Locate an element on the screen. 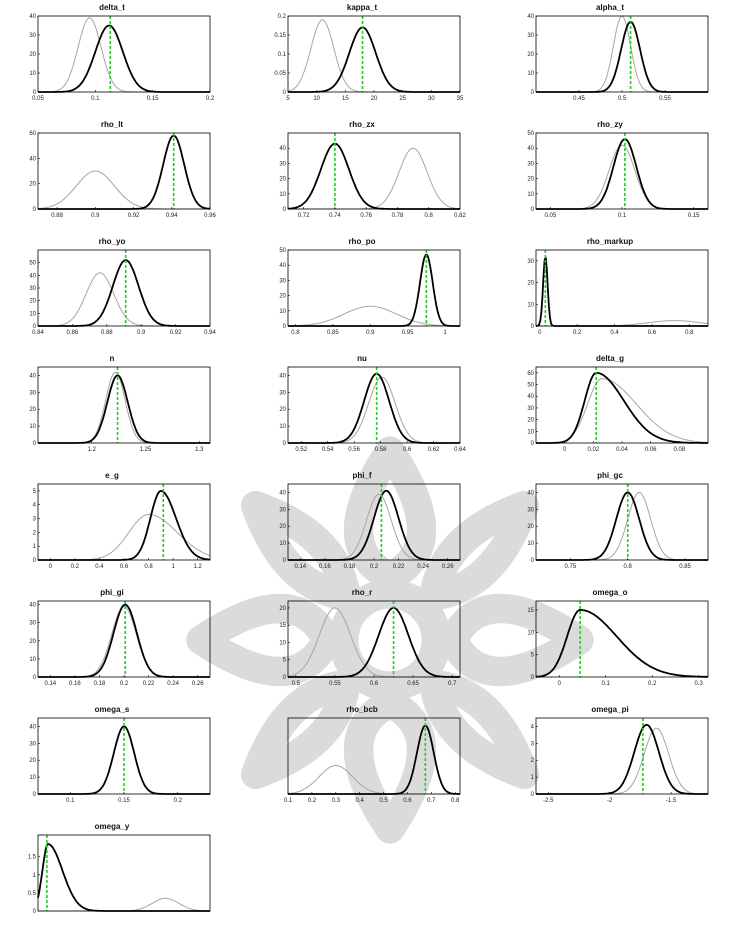 Image resolution: width=737 pixels, height=929 pixels. y-tick-label: 50 is located at coordinates (530, 386).